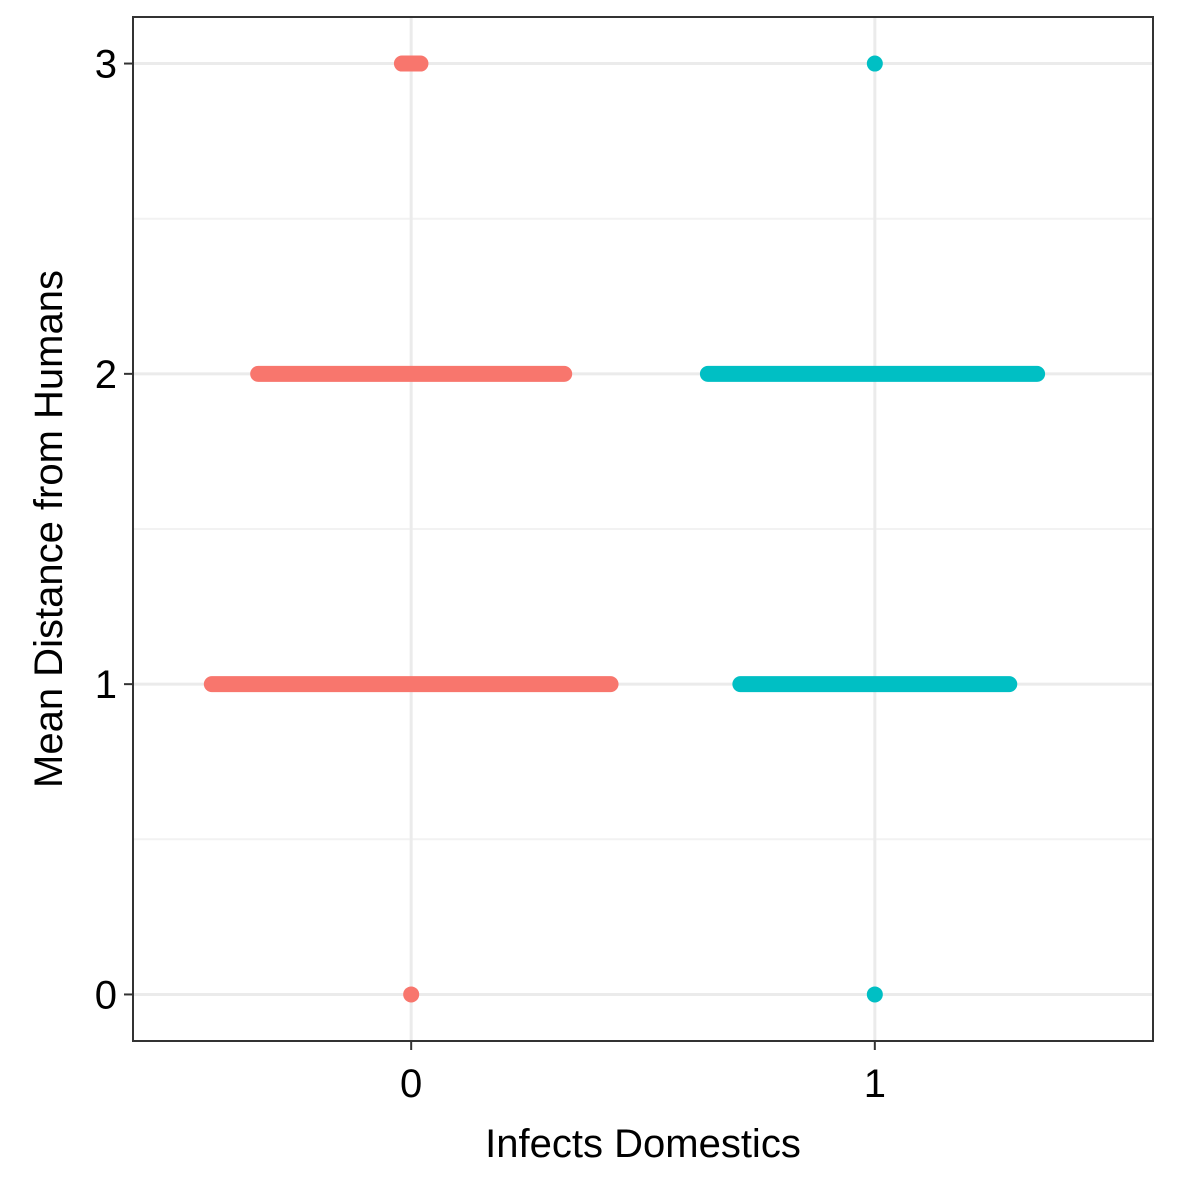  Describe the element at coordinates (106, 375) in the screenshot. I see `y-tick-label: 2` at that location.